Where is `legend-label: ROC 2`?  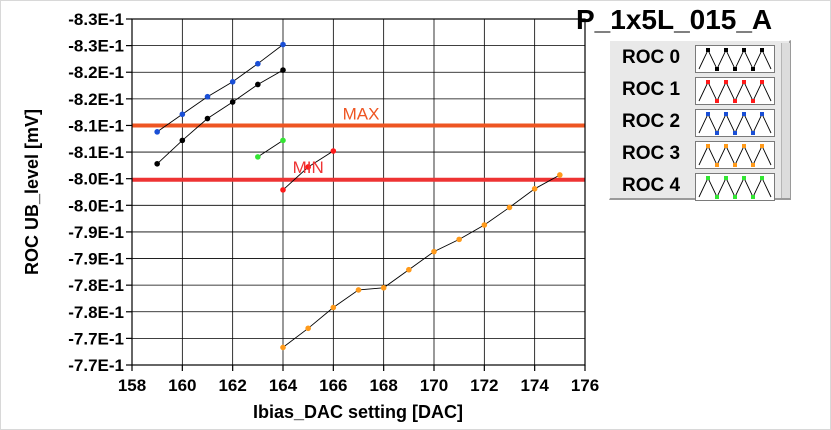 legend-label: ROC 2 is located at coordinates (651, 121).